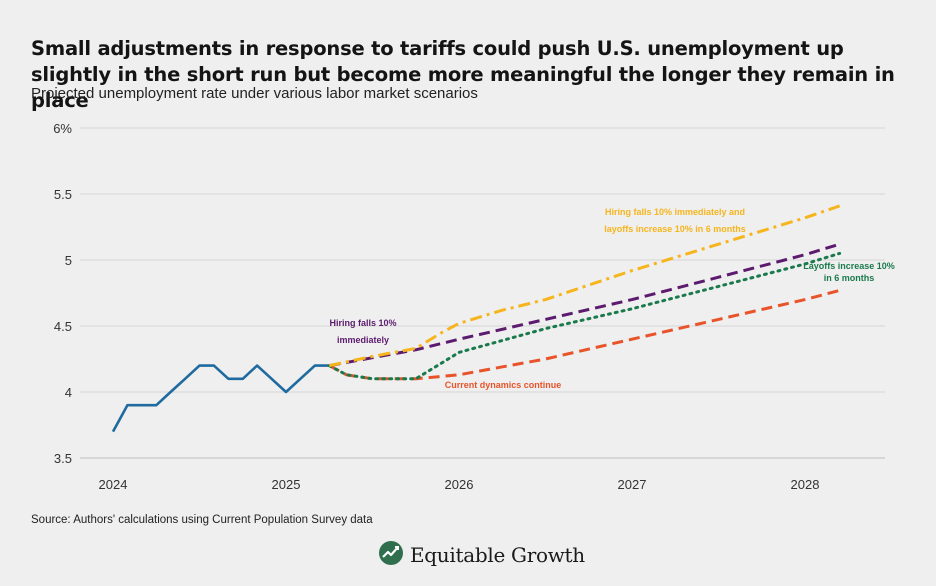 The width and height of the screenshot is (936, 586). I want to click on logo-text: Equitable Growth, so click(497, 555).